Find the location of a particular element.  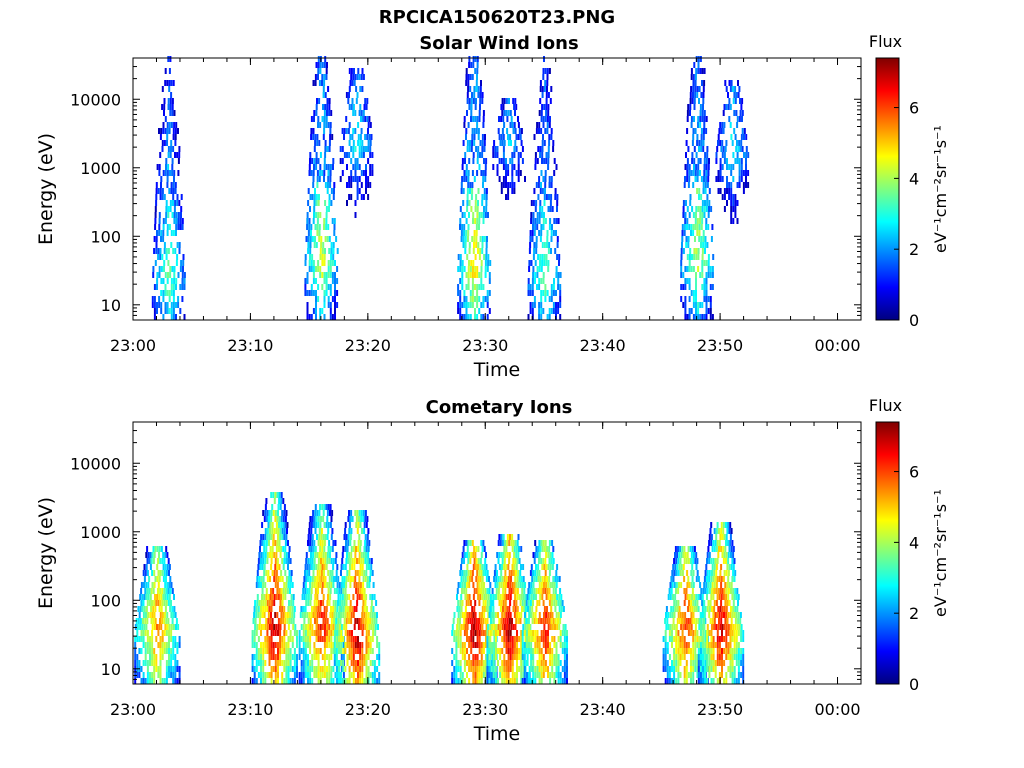

cometary-burst is located at coordinates (321, 594).